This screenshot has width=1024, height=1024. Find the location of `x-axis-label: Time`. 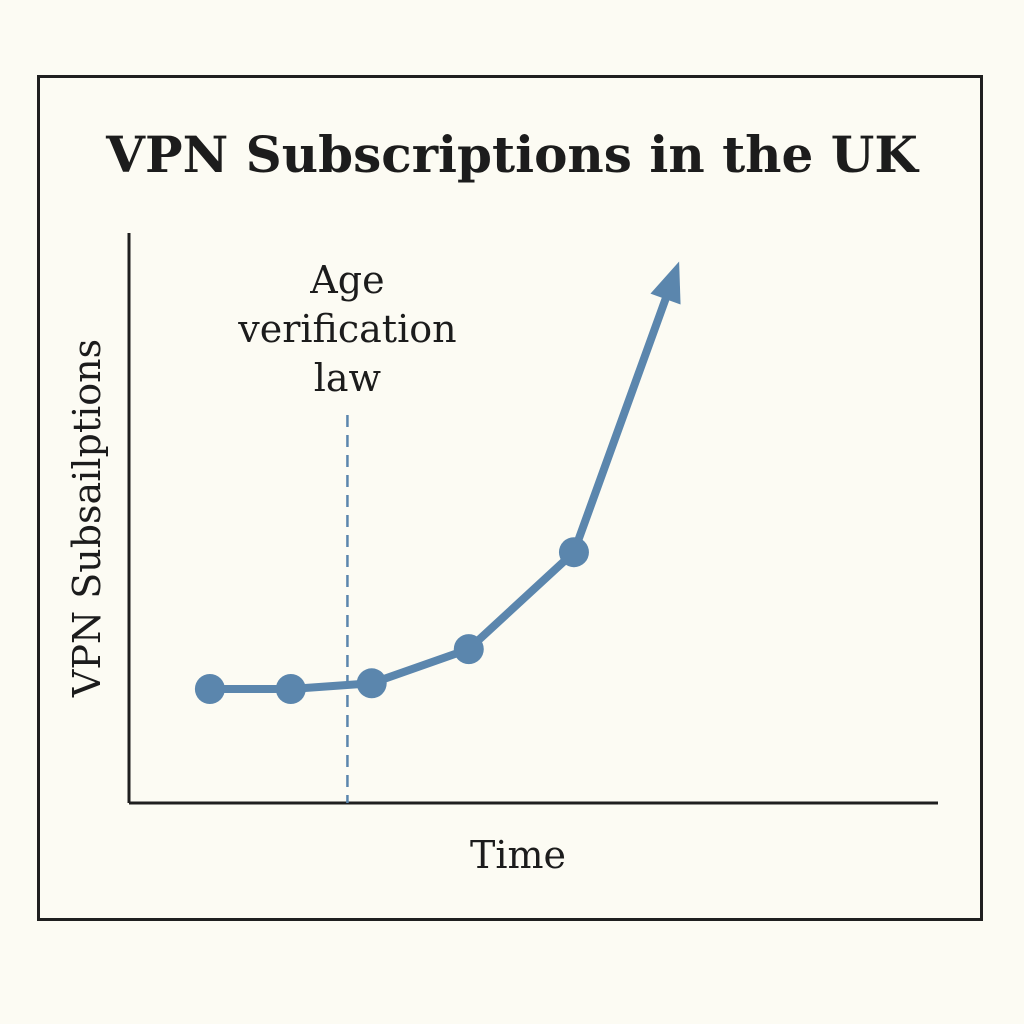

x-axis-label: Time is located at coordinates (518, 855).